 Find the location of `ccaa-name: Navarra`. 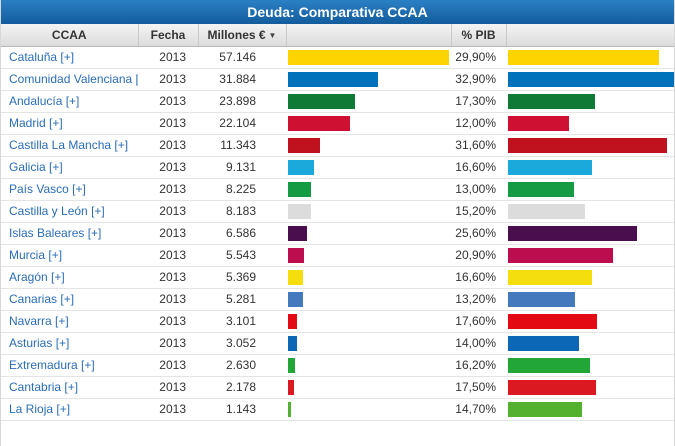

ccaa-name: Navarra is located at coordinates (30, 321).